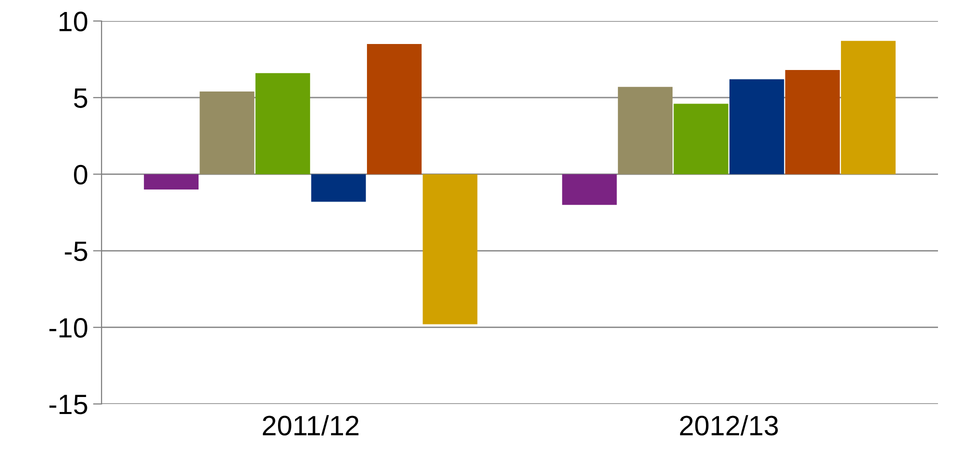 The height and width of the screenshot is (467, 967). Describe the element at coordinates (81, 98) in the screenshot. I see `y-tick-label: 5` at that location.